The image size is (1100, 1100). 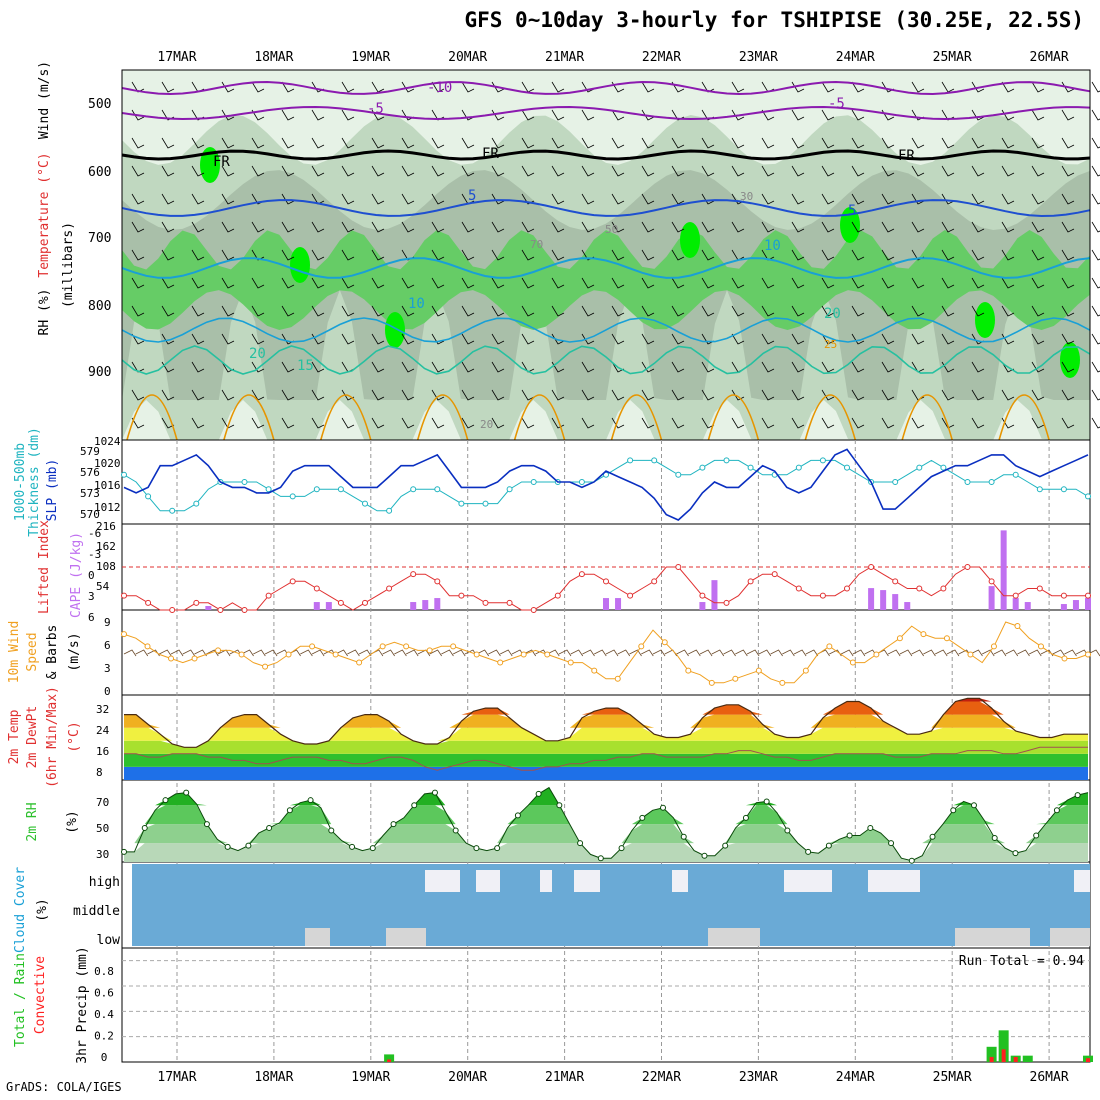 I want to click on cloud-low-block, so click(x=992, y=937).